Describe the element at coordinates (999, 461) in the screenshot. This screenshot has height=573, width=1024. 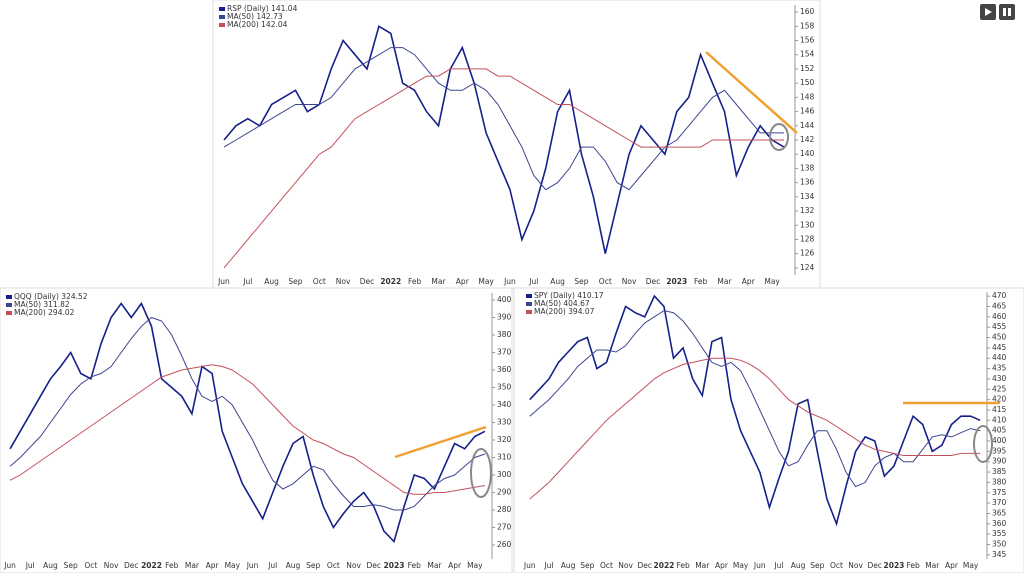
I see `y-tick-label: 390` at that location.